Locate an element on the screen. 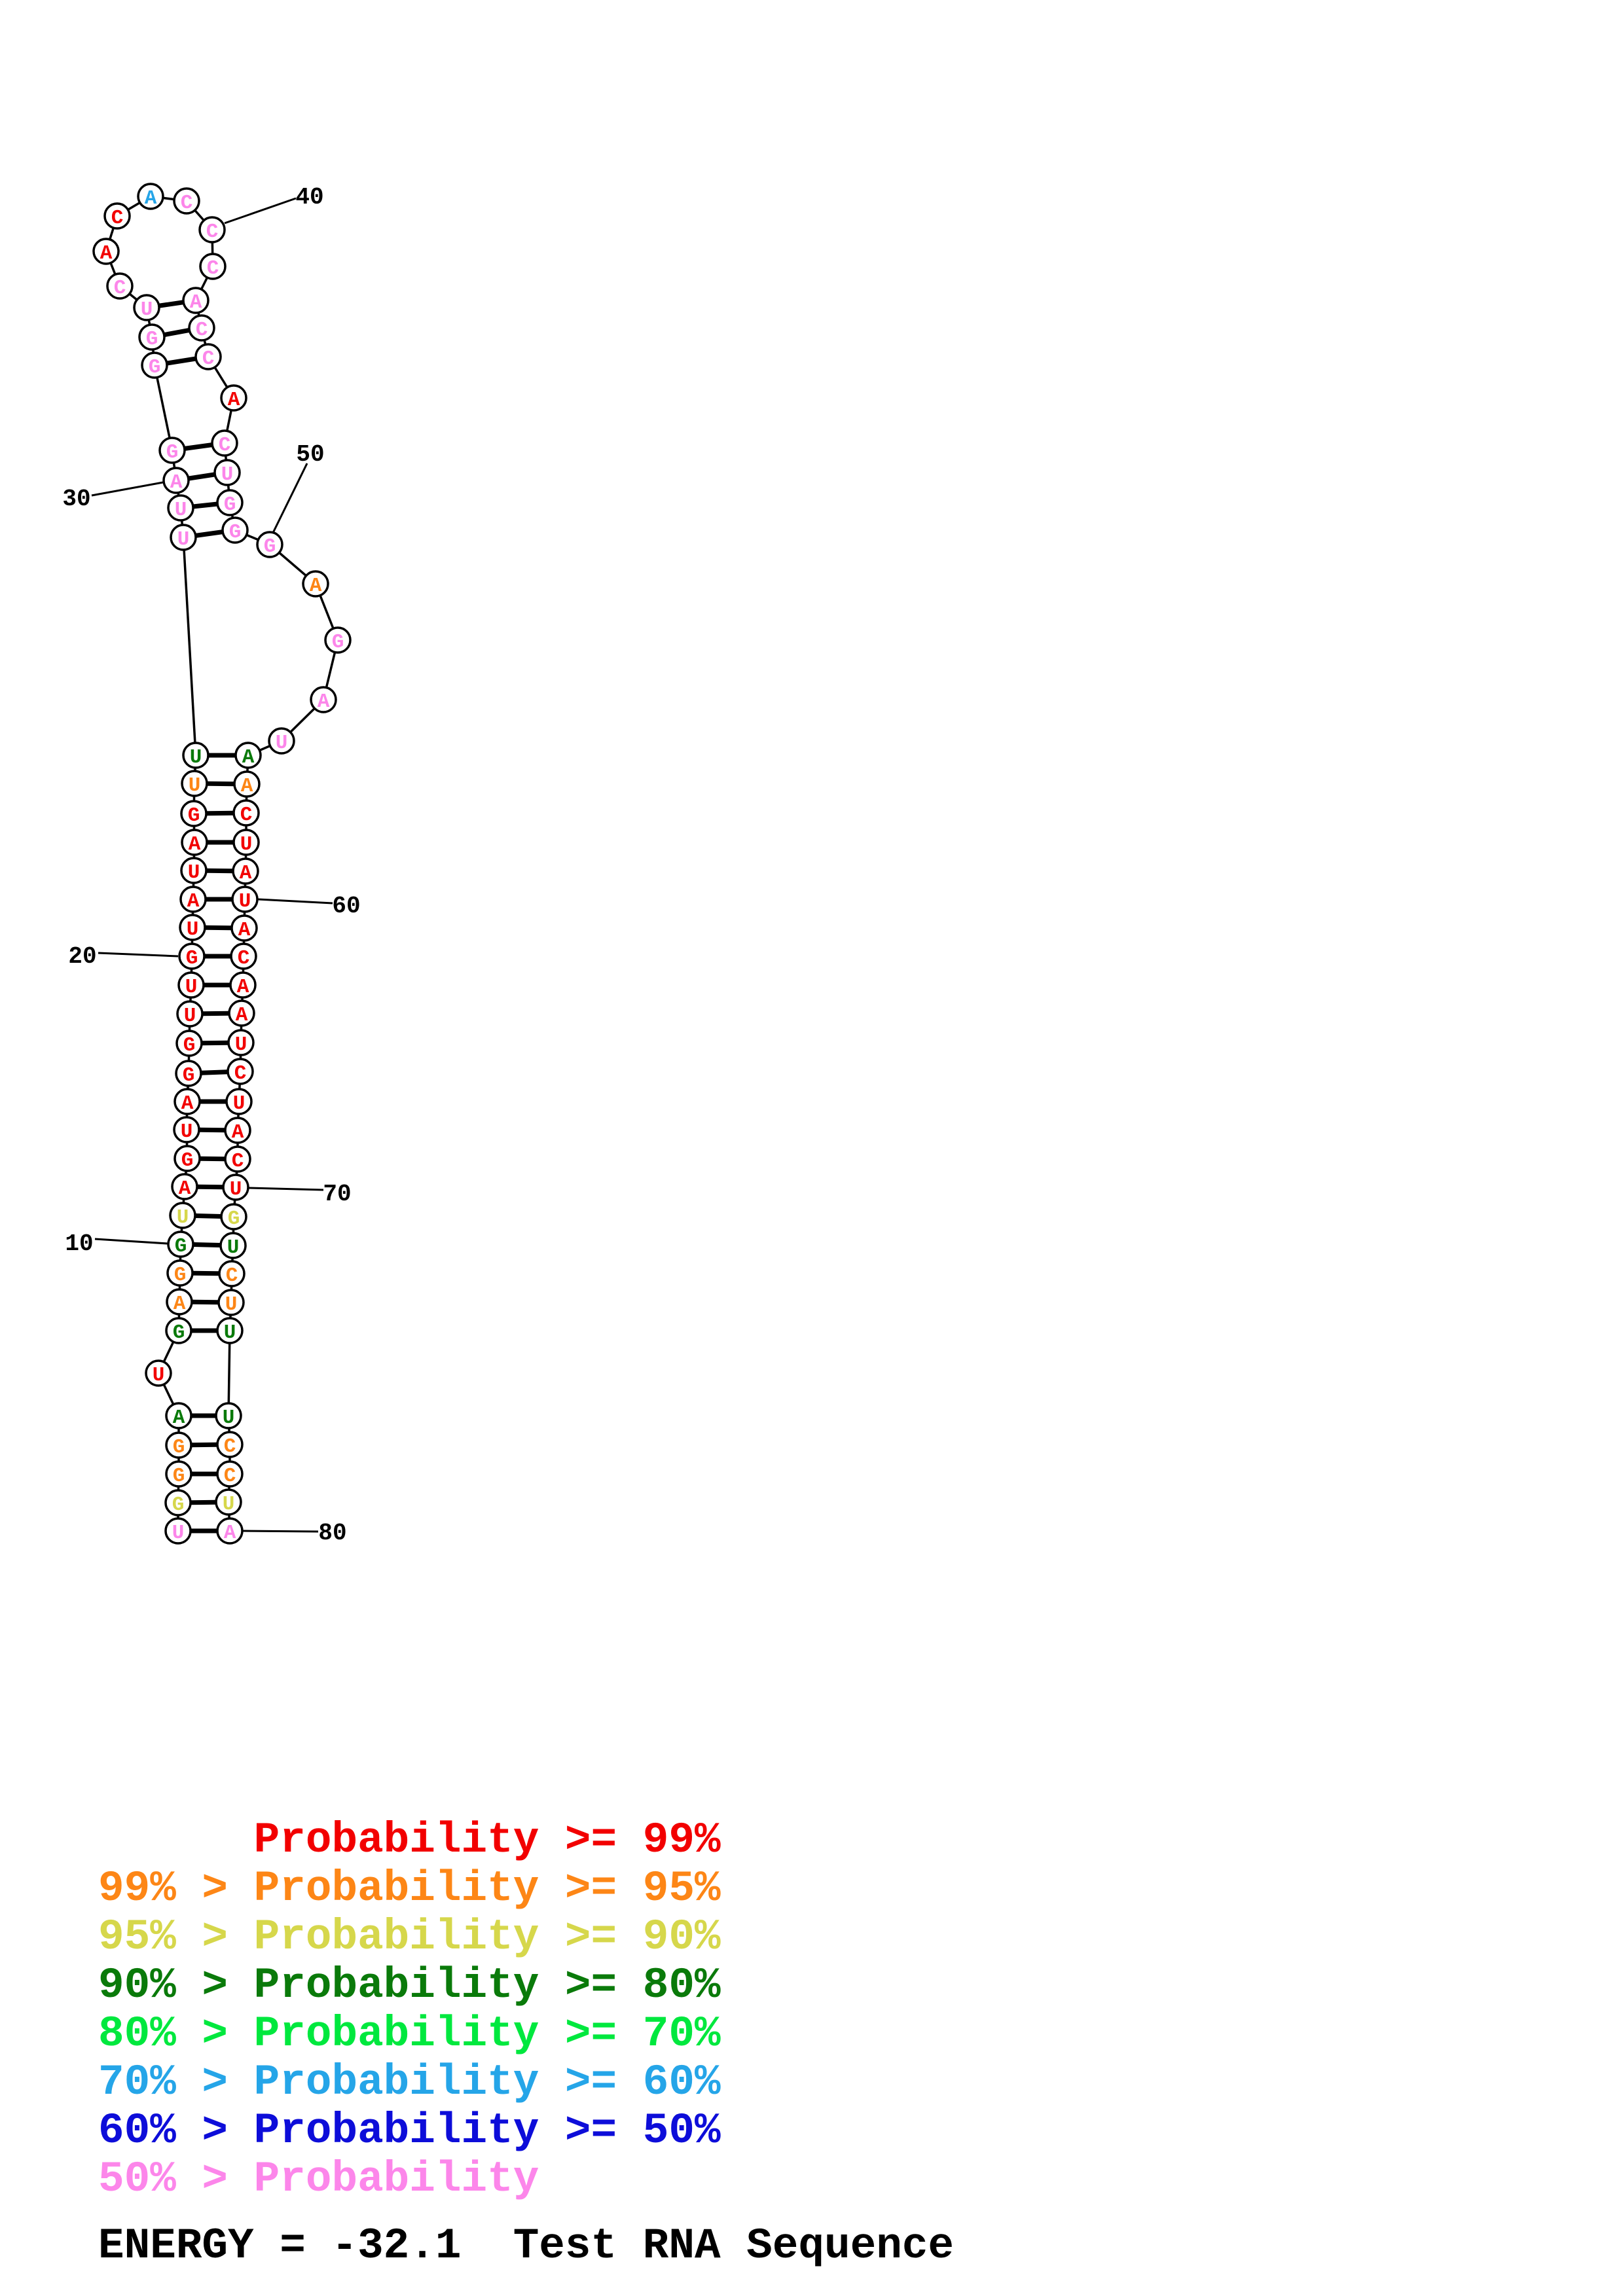  energy-caption: ENERGY = -32.1 Test RNA Sequence is located at coordinates (526, 2245).